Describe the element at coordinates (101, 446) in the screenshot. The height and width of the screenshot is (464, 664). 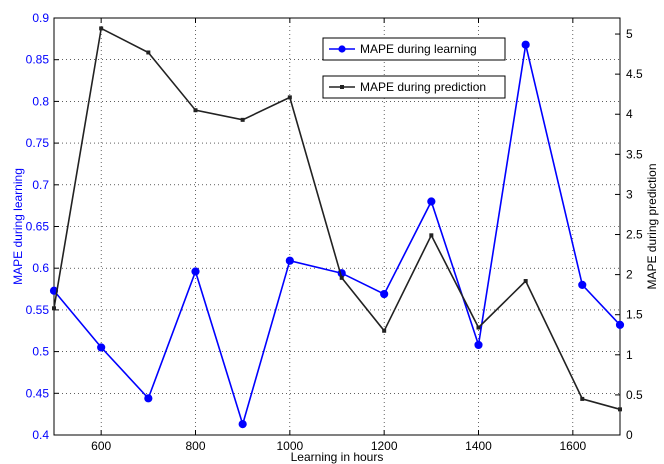
I see `x-tick-label: 600` at that location.